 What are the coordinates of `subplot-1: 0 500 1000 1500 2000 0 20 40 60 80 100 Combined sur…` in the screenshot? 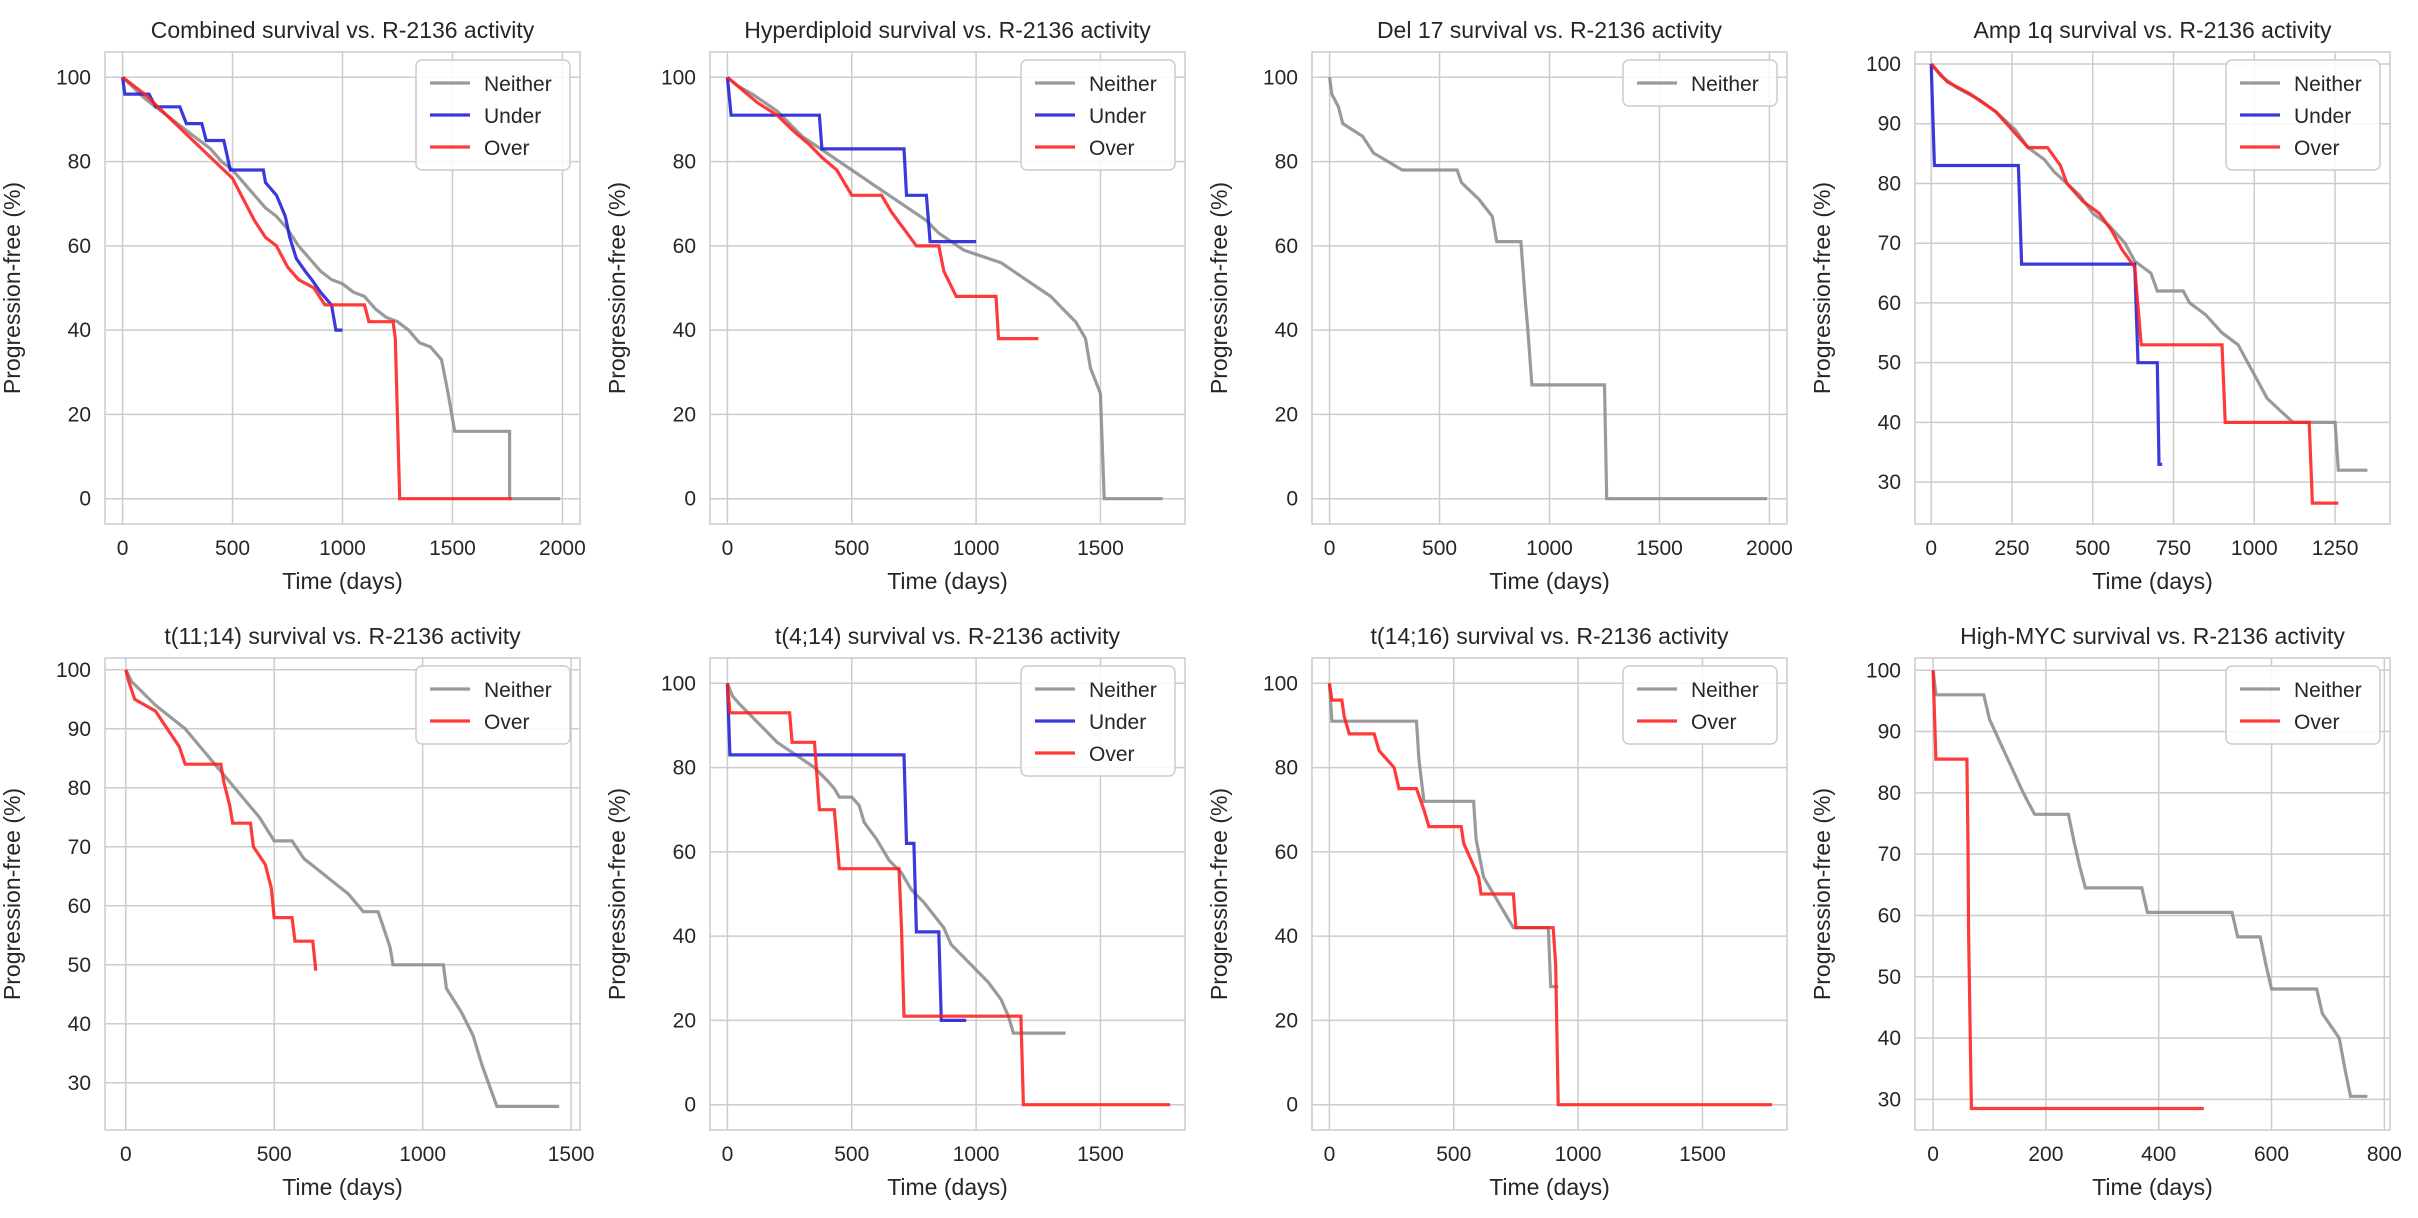 It's located at (293, 305).